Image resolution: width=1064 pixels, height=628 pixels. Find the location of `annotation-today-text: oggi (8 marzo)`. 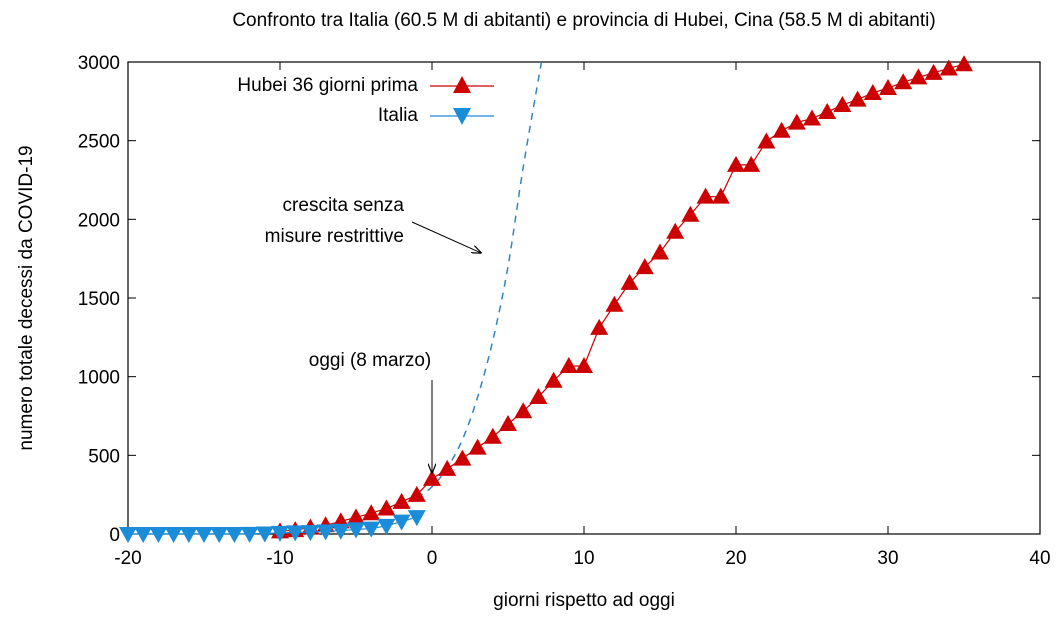

annotation-today-text: oggi (8 marzo) is located at coordinates (370, 360).